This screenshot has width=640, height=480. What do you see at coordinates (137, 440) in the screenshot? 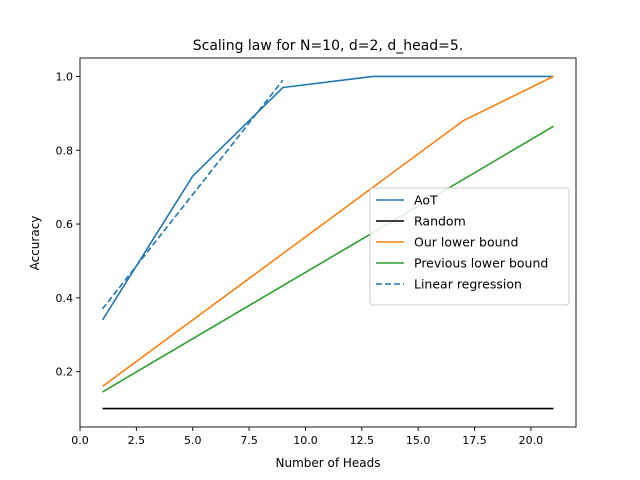
I see `x-tick-label: 2.5` at bounding box center [137, 440].